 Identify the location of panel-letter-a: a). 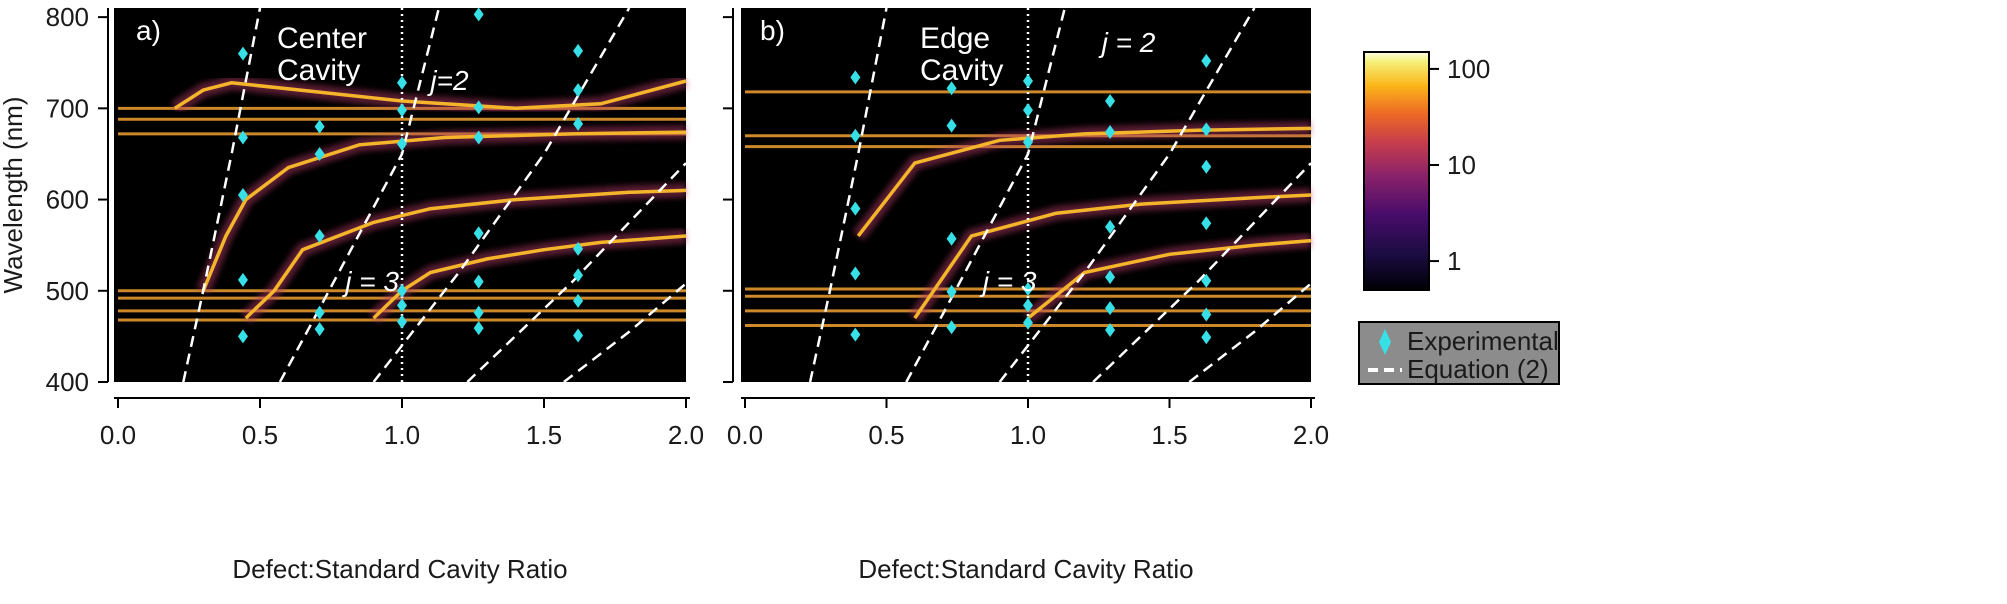
(148, 30).